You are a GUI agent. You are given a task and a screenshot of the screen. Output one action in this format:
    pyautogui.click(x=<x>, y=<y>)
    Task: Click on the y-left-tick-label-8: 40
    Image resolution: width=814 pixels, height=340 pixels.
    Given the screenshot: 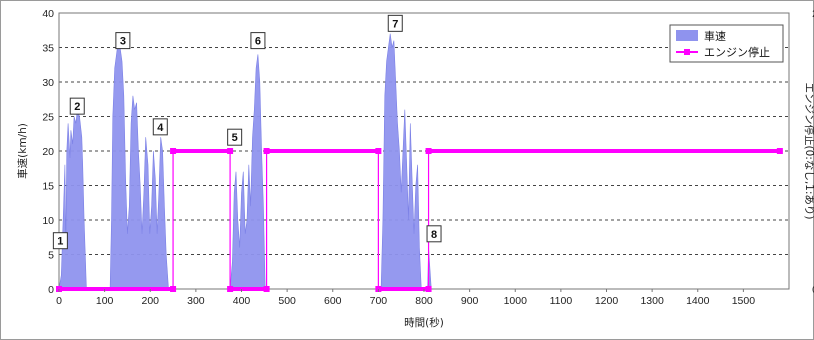 What is the action you would take?
    pyautogui.click(x=48, y=14)
    